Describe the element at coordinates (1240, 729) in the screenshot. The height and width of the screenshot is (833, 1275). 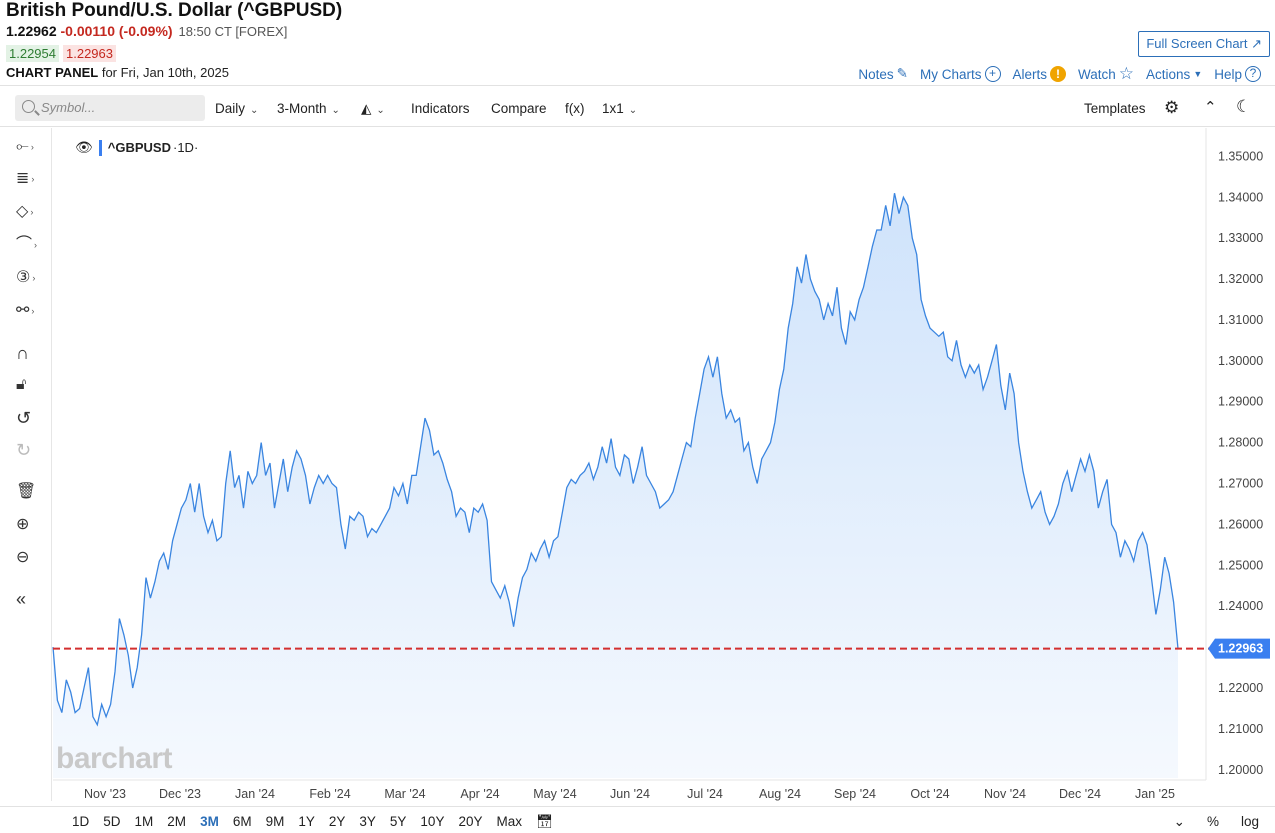
I see `y-tick-label: 1.21000` at that location.